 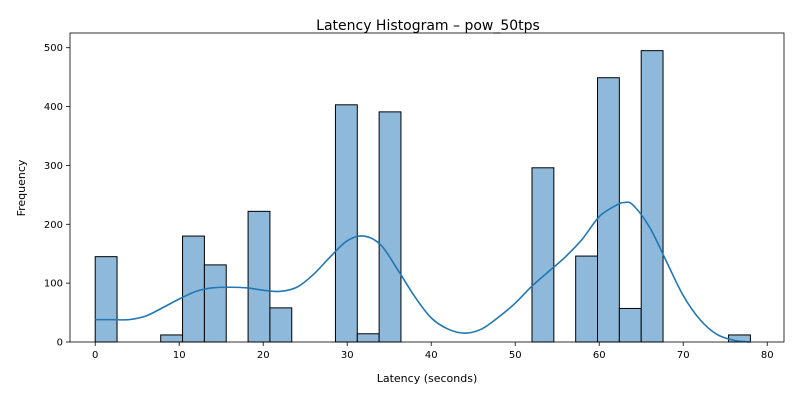 I want to click on x-tick-label: 70, so click(x=683, y=355).